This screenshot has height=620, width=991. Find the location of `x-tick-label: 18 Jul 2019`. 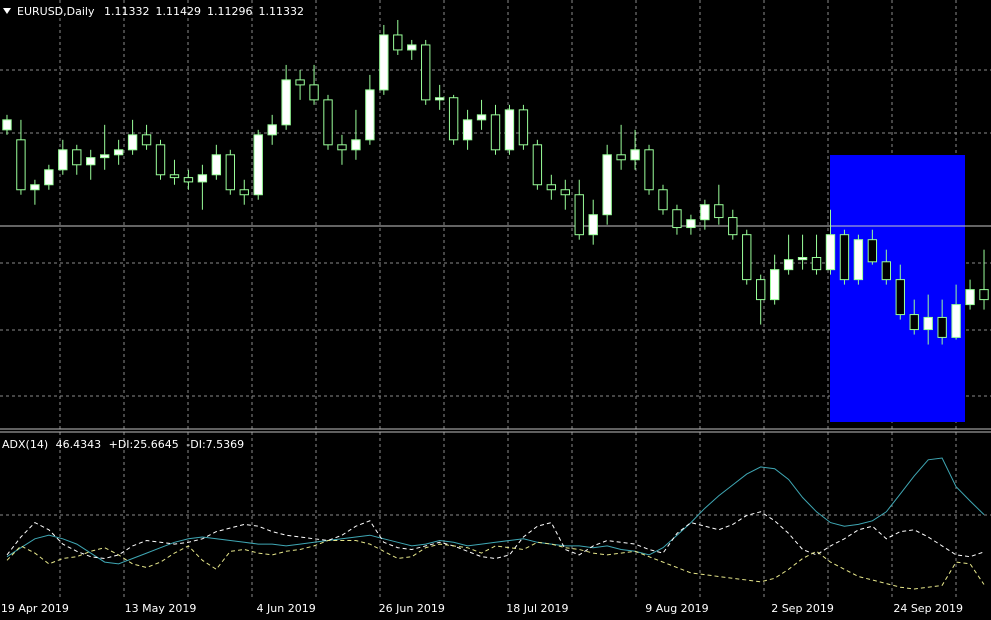

x-tick-label: 18 Jul 2019 is located at coordinates (537, 608).